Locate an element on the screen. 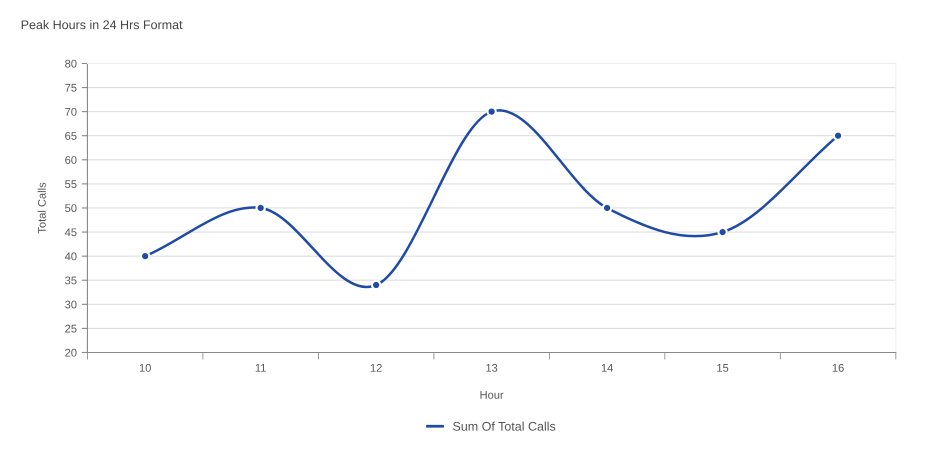 The width and height of the screenshot is (940, 470). y-tick-label: 50 is located at coordinates (71, 208).